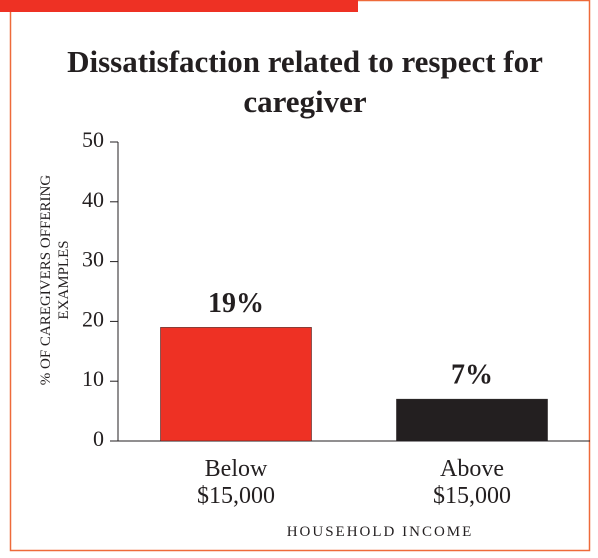 The height and width of the screenshot is (558, 598). Describe the element at coordinates (93, 378) in the screenshot. I see `y-tick-label: 10` at that location.